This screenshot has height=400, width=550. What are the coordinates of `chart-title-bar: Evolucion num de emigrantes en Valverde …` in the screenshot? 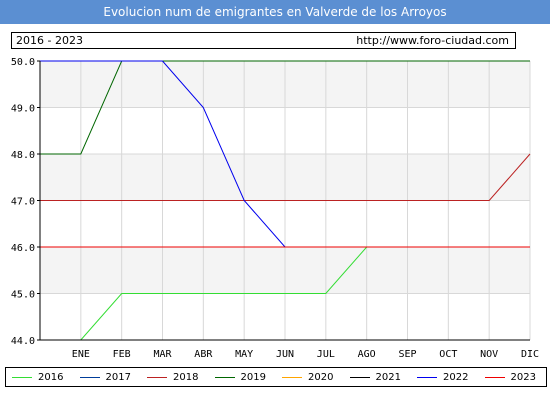 It's located at (275, 12).